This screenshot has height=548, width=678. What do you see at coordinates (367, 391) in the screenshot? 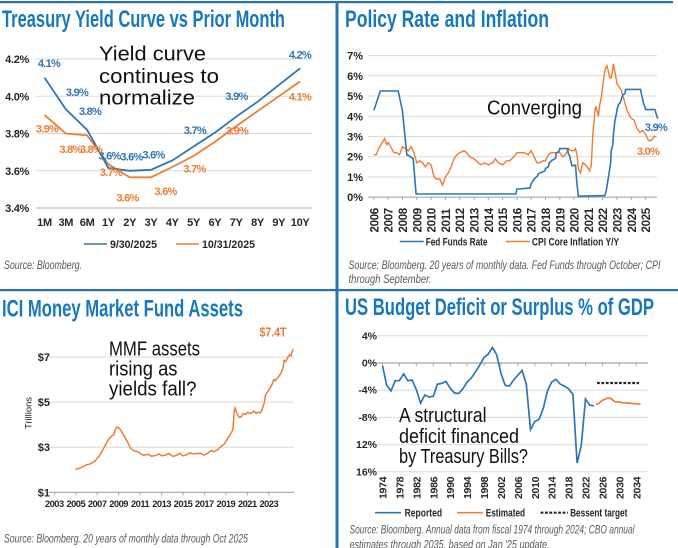
I see `svg-text: -4%` at bounding box center [367, 391].